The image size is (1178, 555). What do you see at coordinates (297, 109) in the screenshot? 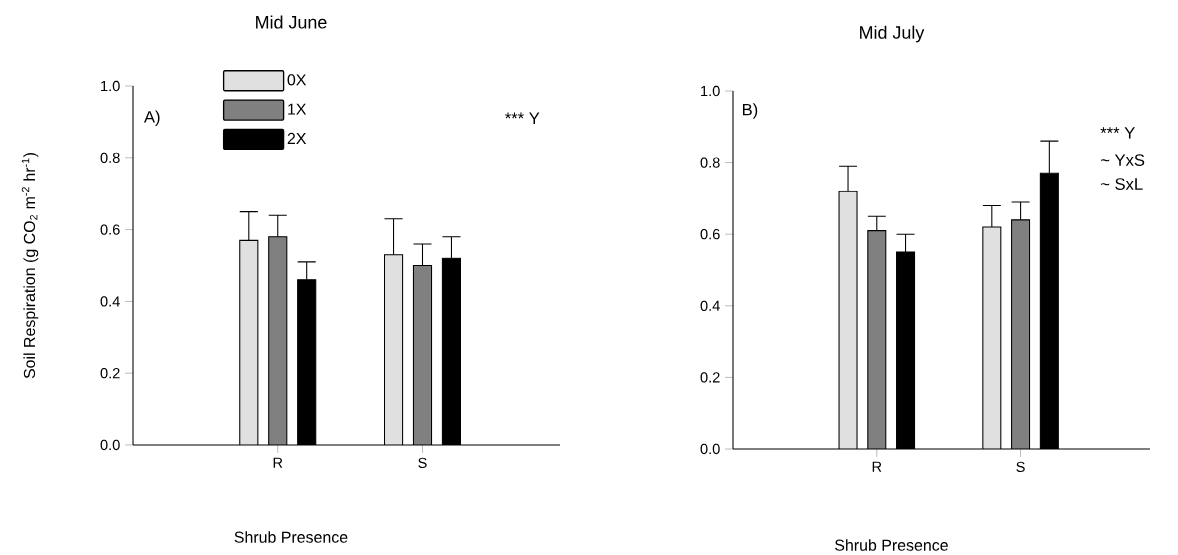
I see `legend-label: 1X` at bounding box center [297, 109].